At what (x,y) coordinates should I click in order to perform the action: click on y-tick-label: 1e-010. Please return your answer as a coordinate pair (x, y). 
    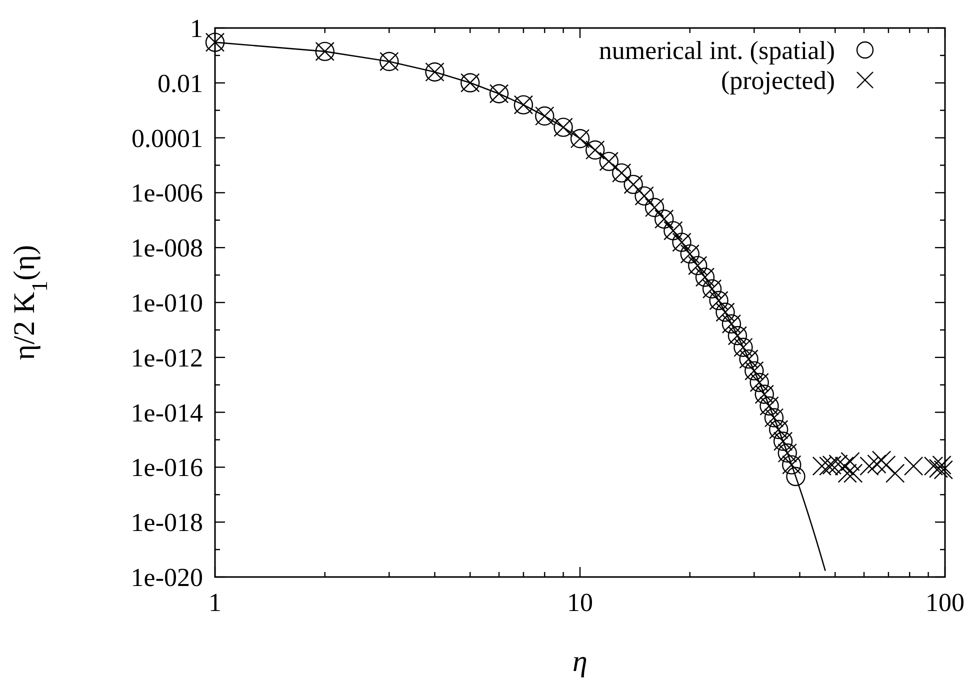
    Looking at the image, I should click on (166, 303).